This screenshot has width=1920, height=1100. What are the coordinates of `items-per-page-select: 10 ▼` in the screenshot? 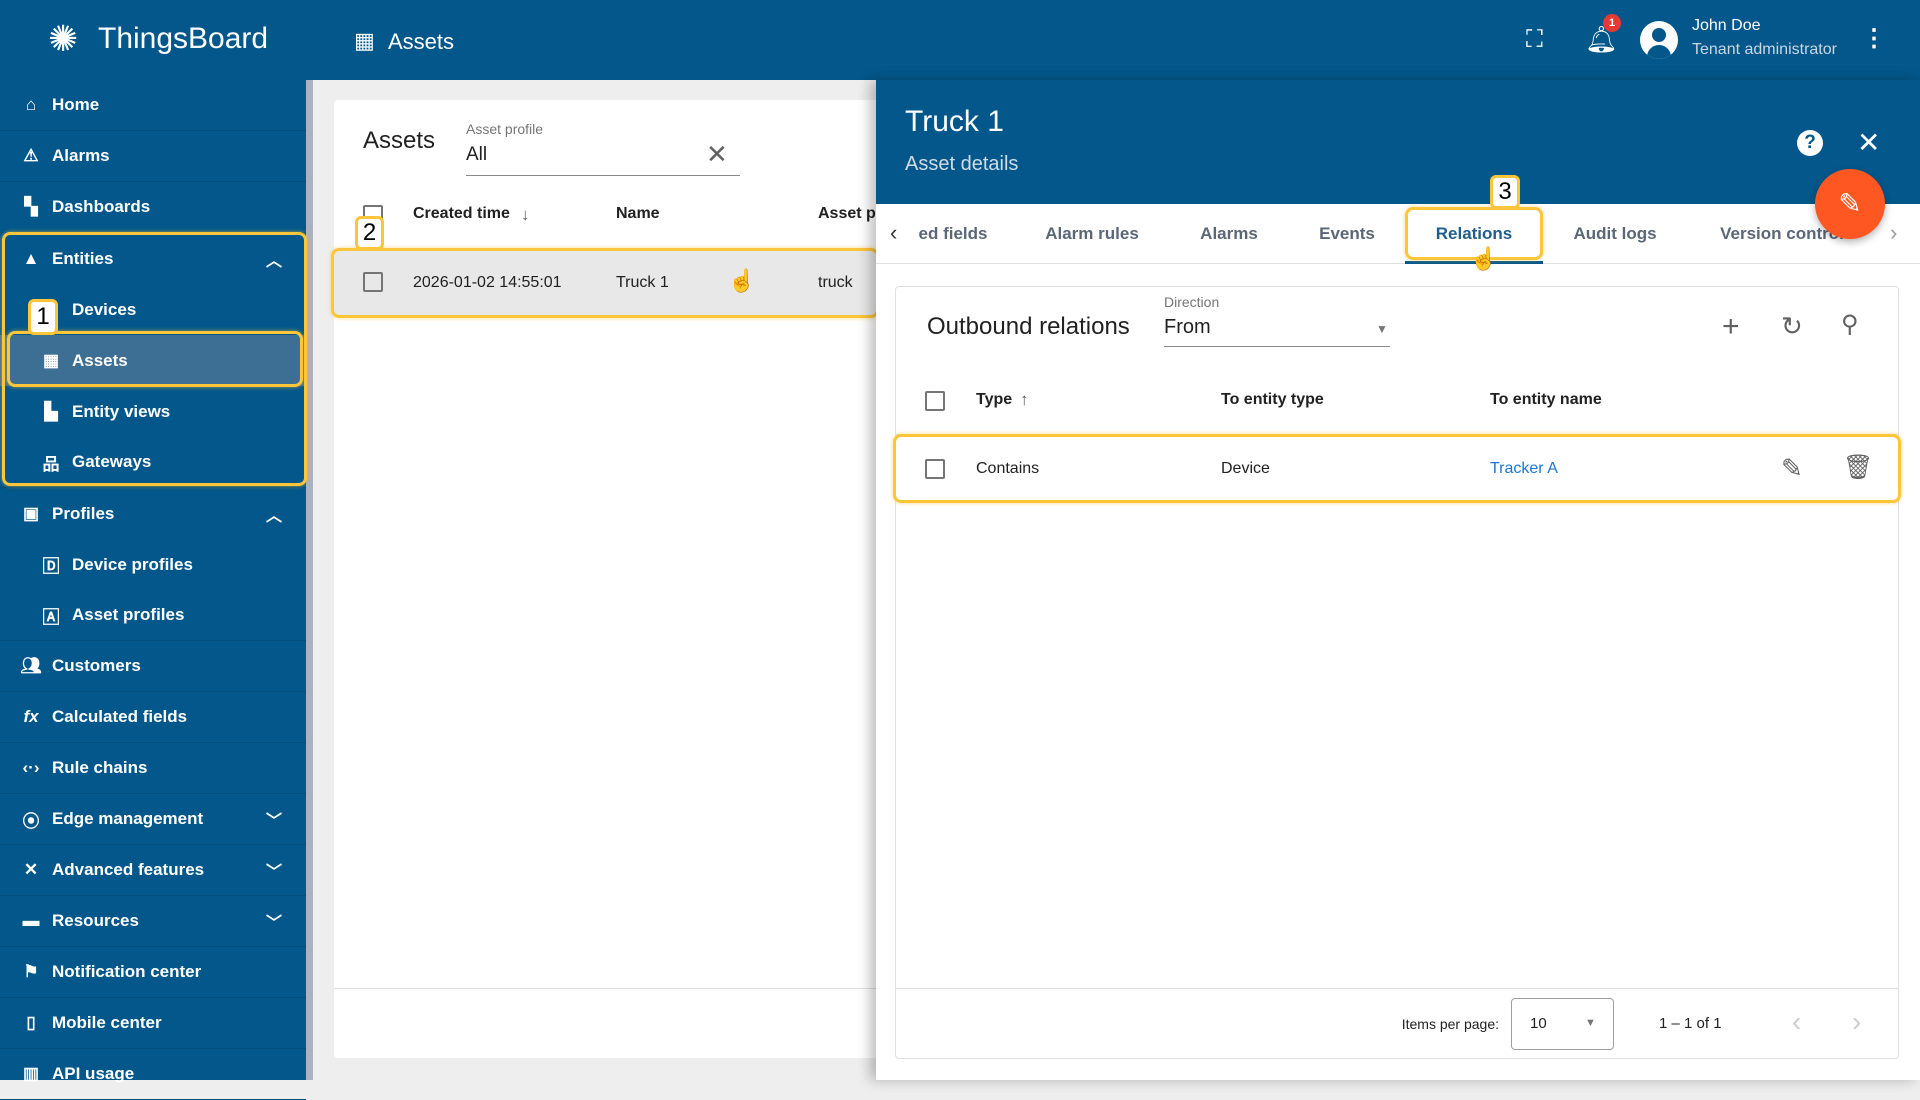 It's located at (1562, 1024).